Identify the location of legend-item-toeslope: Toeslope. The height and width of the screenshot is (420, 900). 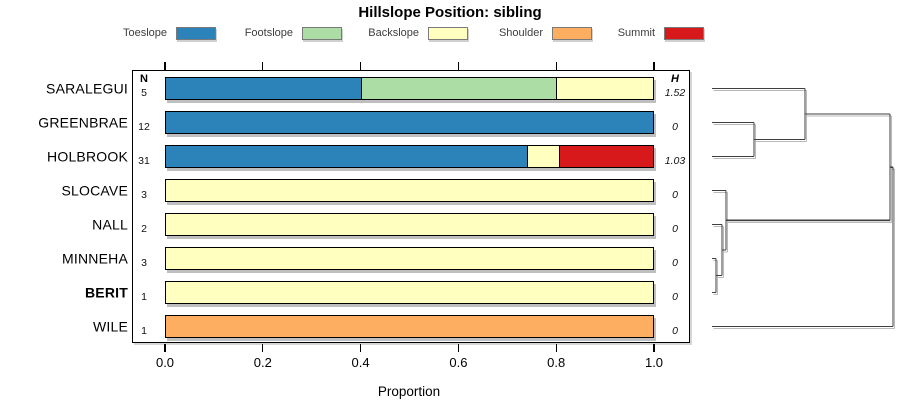
(136, 33).